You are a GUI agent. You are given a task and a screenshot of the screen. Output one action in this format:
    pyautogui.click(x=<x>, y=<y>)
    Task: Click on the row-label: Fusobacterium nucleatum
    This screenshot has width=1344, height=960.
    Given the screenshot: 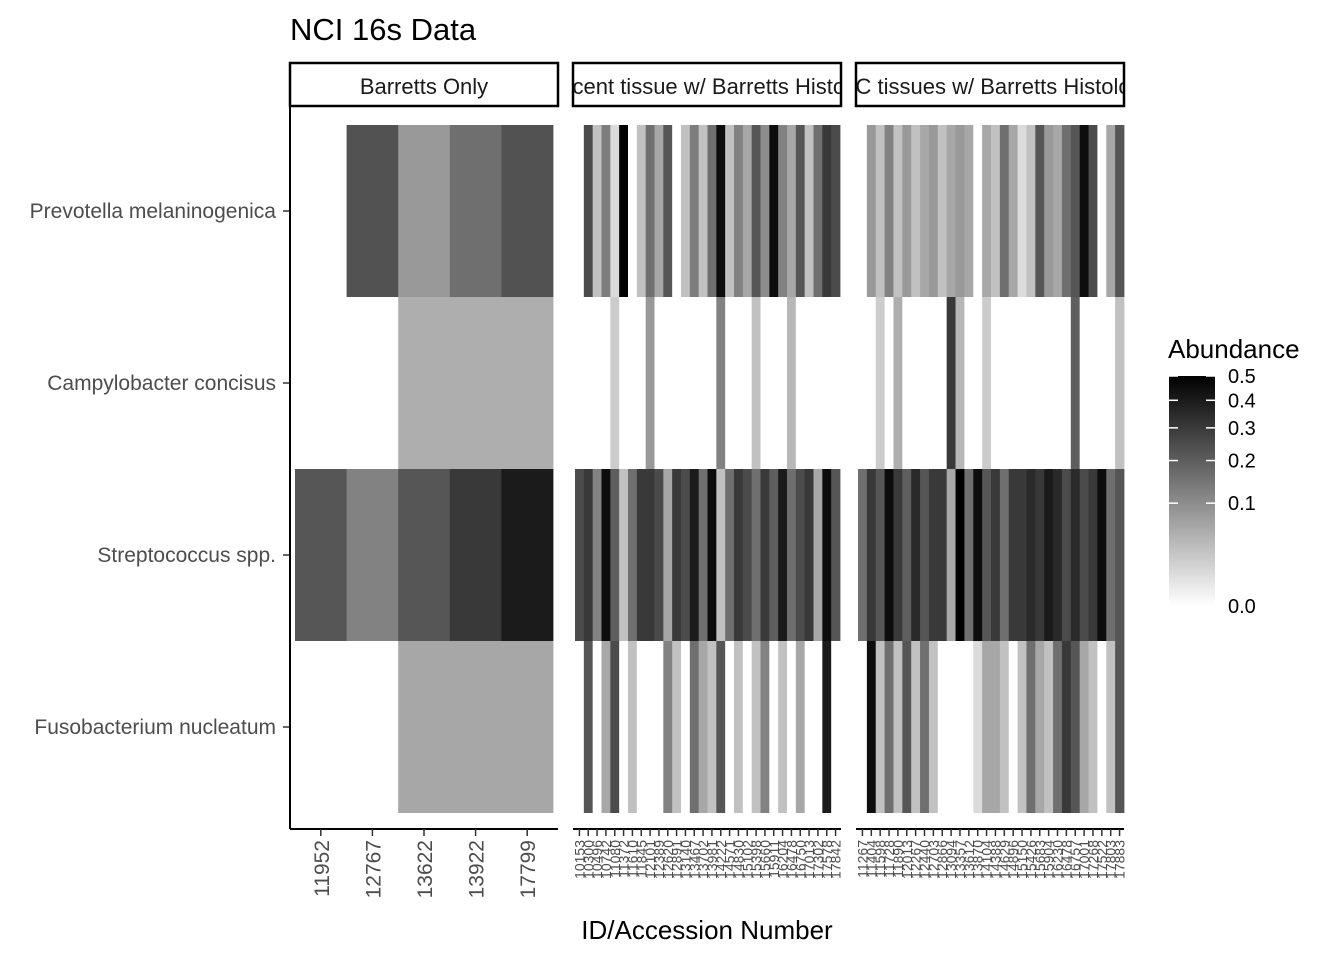 What is the action you would take?
    pyautogui.click(x=155, y=727)
    